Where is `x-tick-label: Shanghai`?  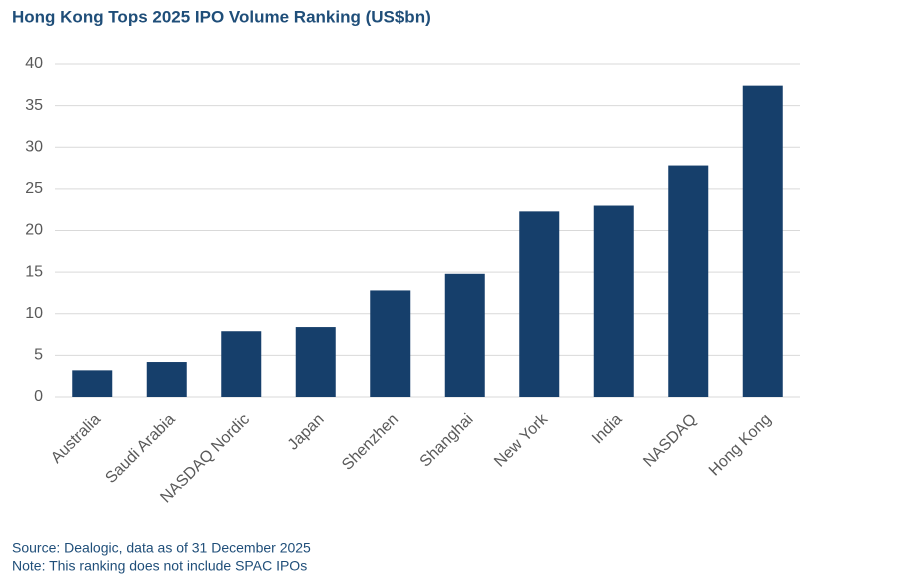 x-tick-label: Shanghai is located at coordinates (447, 441).